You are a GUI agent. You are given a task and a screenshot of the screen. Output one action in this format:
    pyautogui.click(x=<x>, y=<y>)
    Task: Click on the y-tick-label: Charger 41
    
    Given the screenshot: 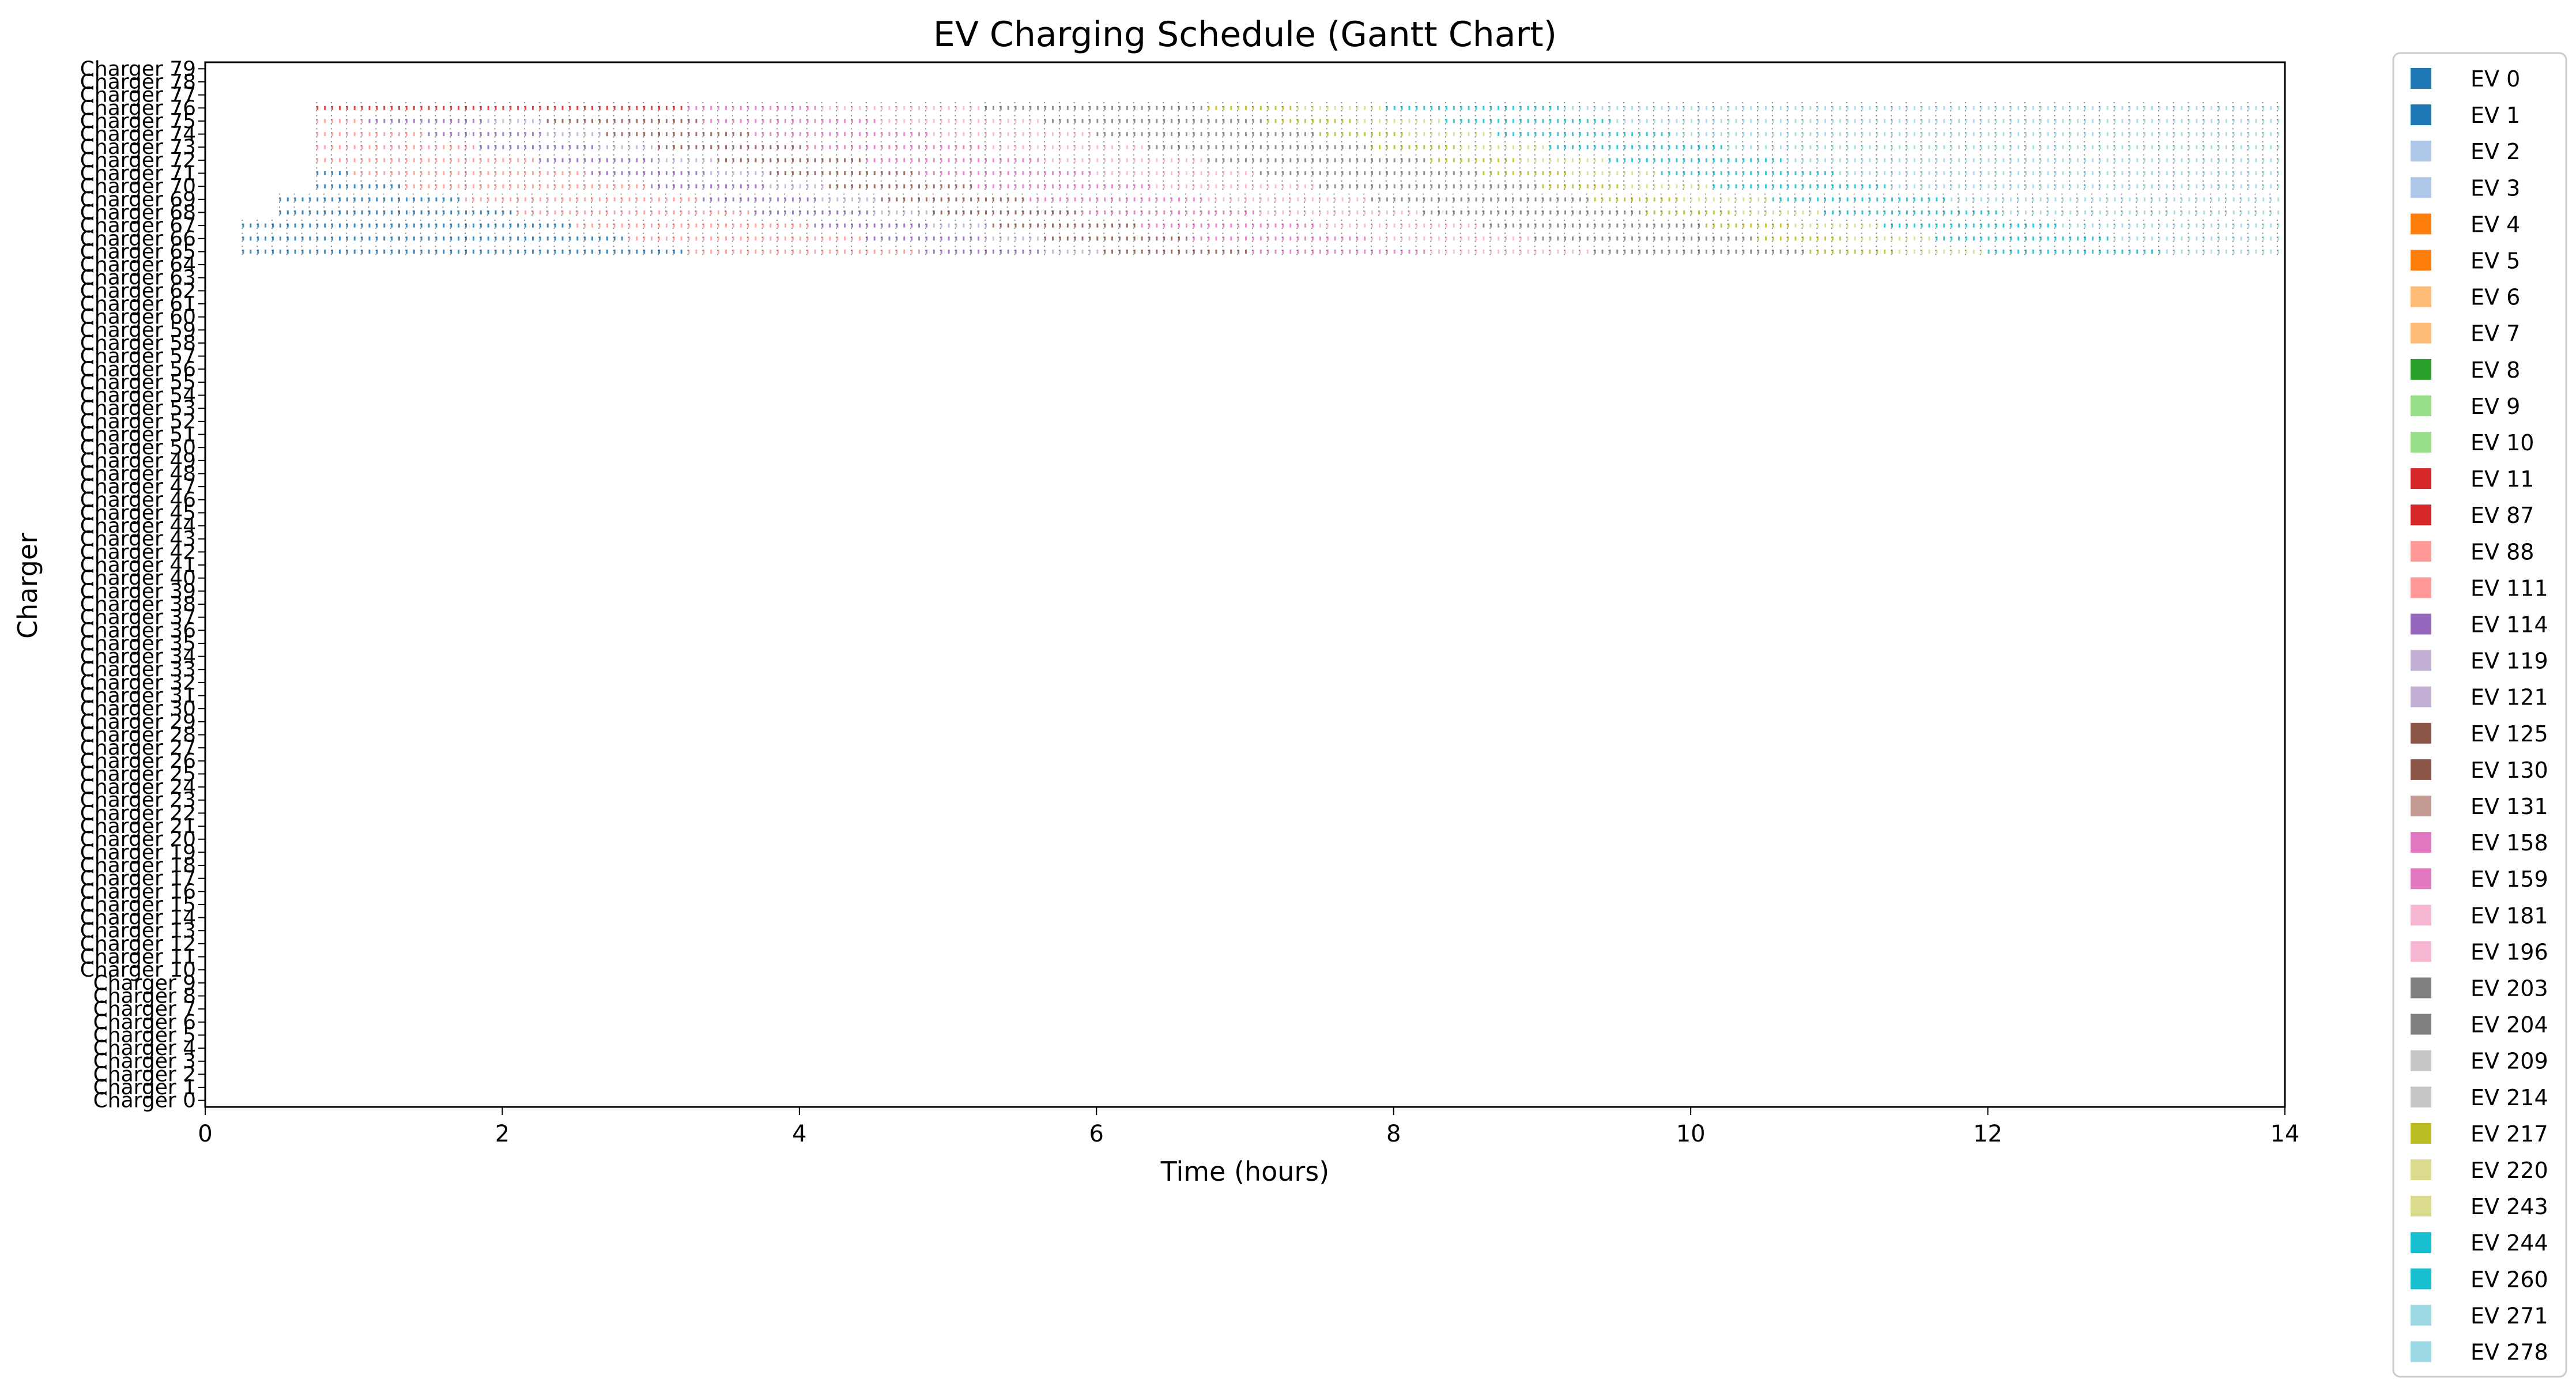 What is the action you would take?
    pyautogui.click(x=138, y=565)
    